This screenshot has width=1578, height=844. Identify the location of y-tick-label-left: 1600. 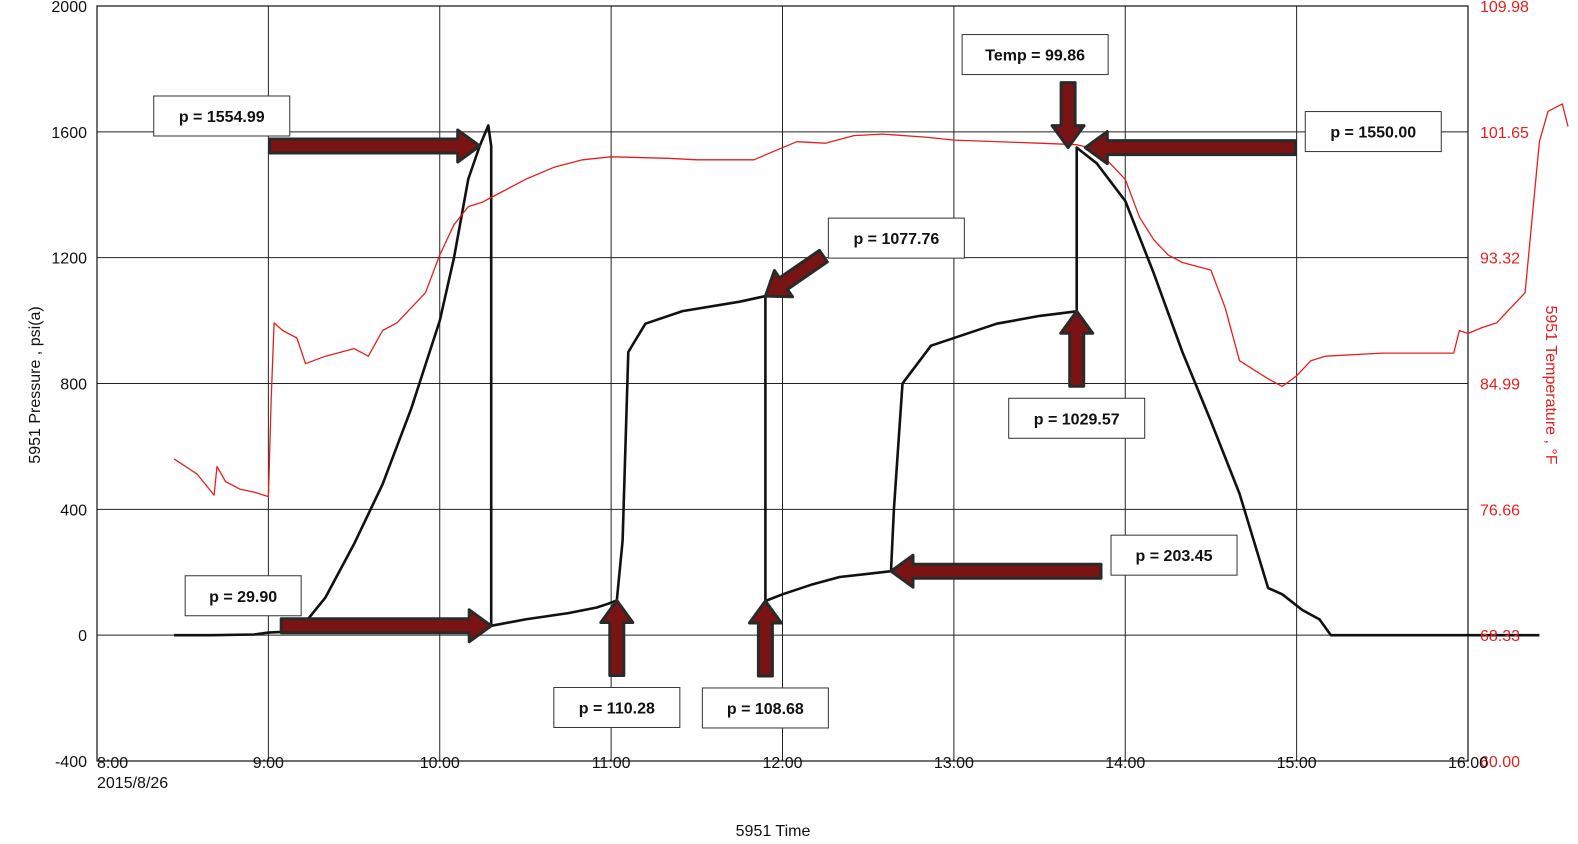
(69, 133).